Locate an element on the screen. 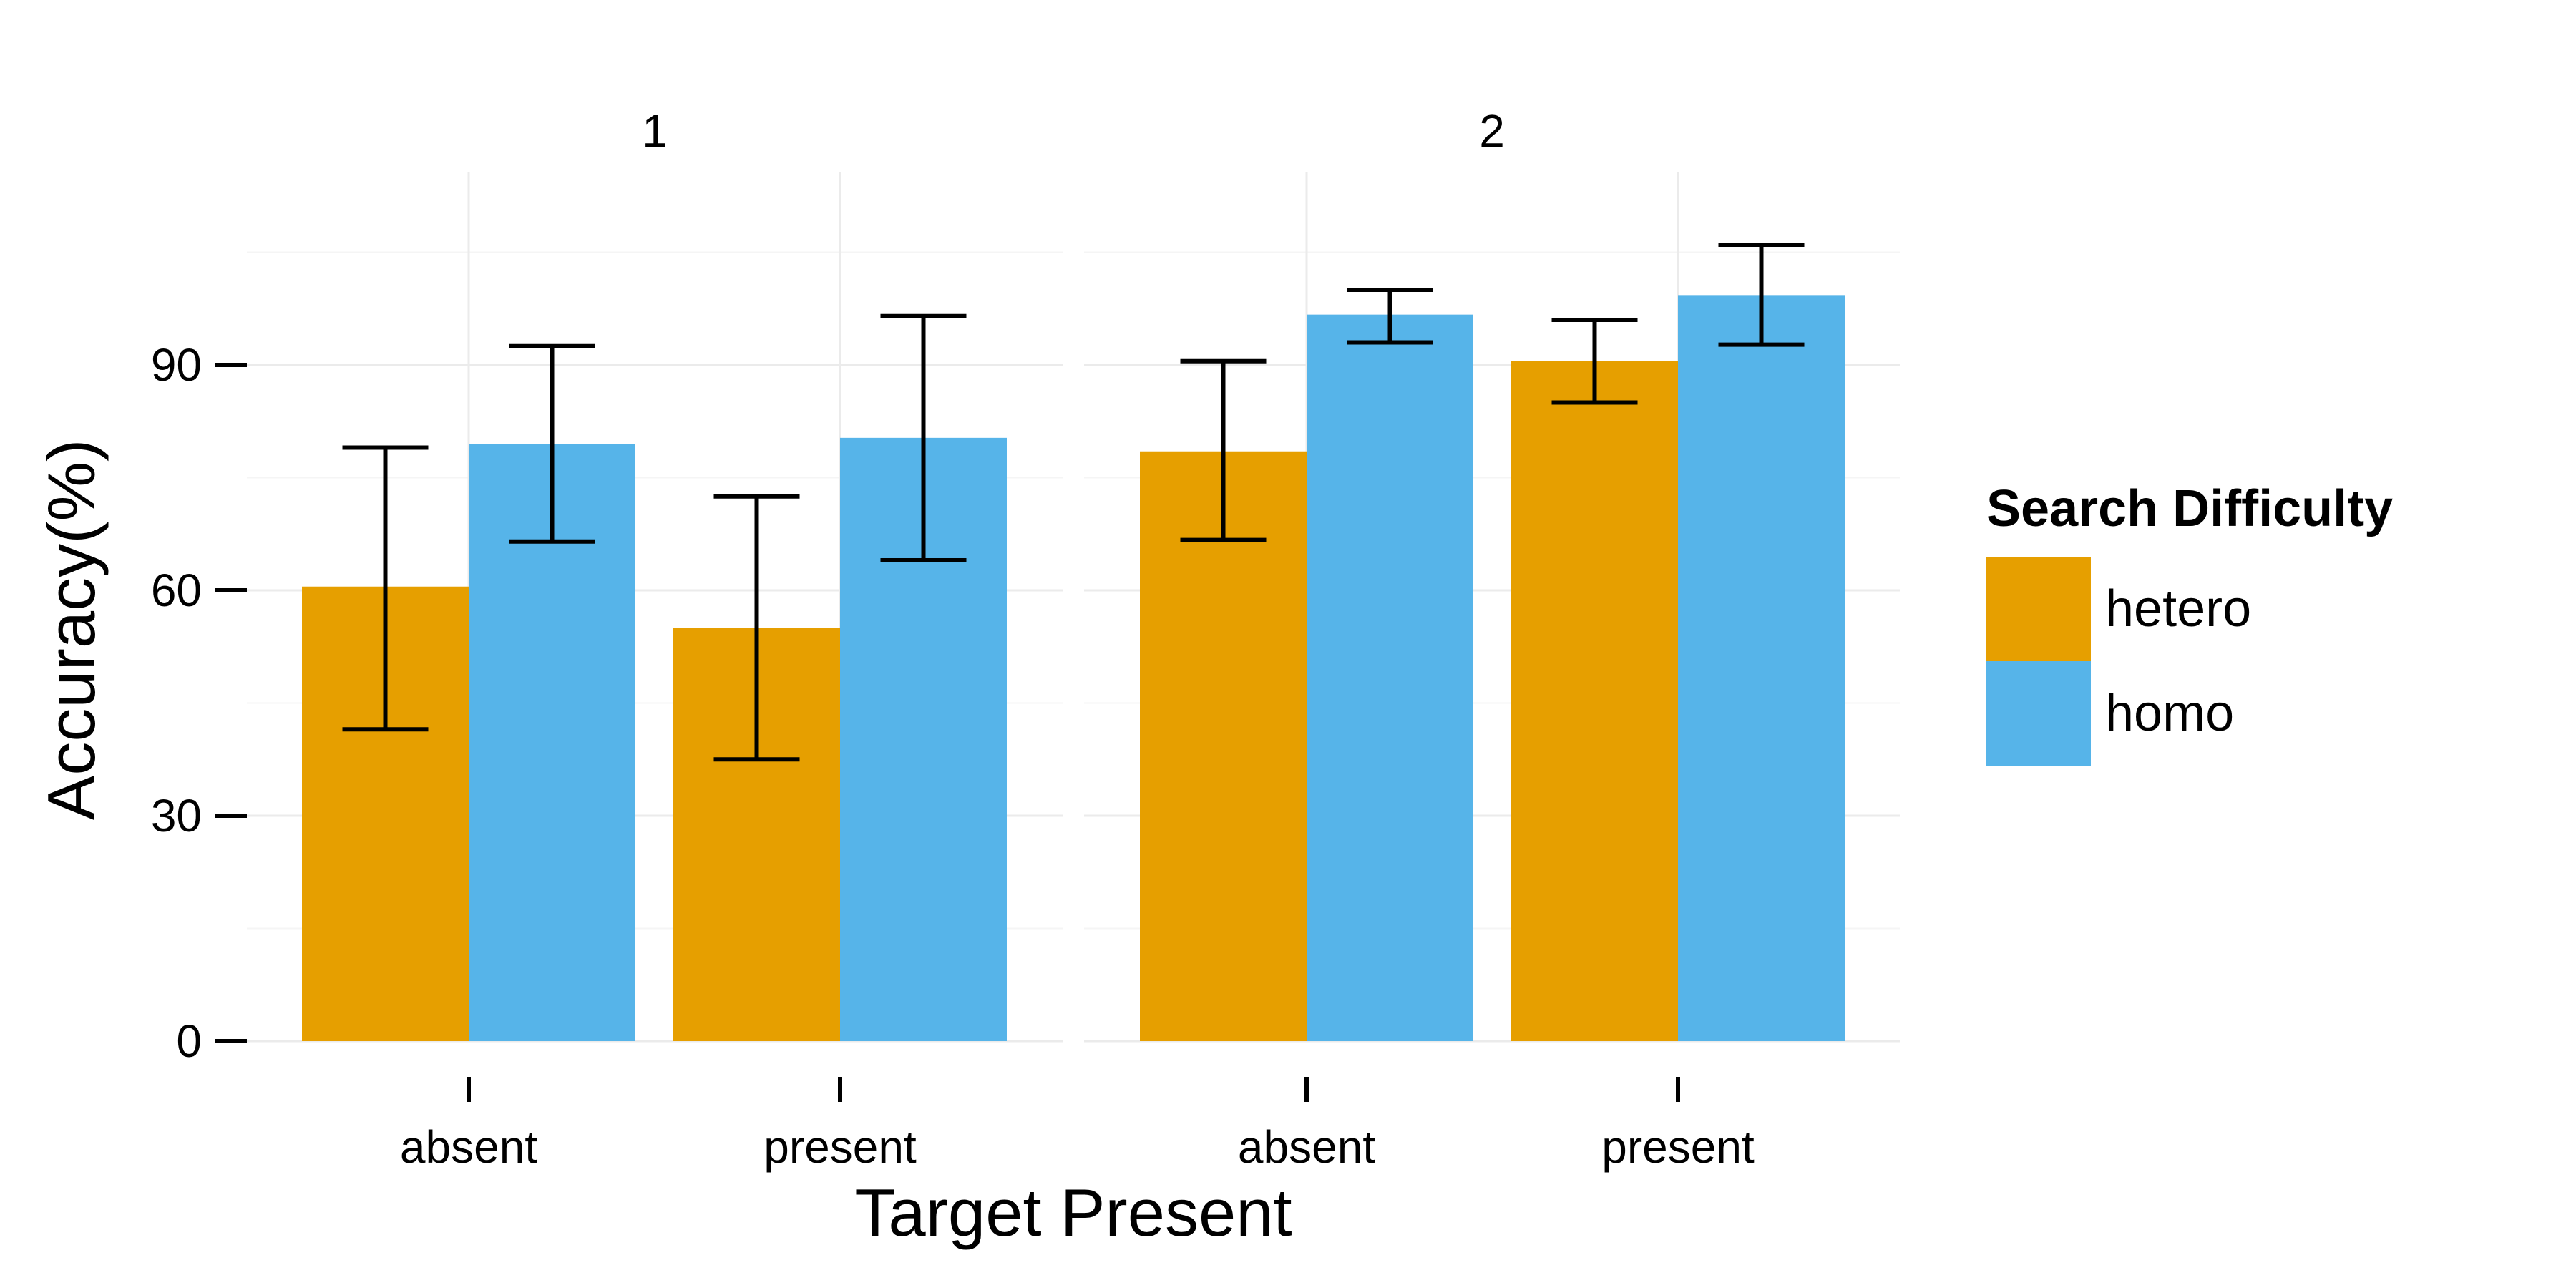  legend-key-hetero is located at coordinates (2038, 609).